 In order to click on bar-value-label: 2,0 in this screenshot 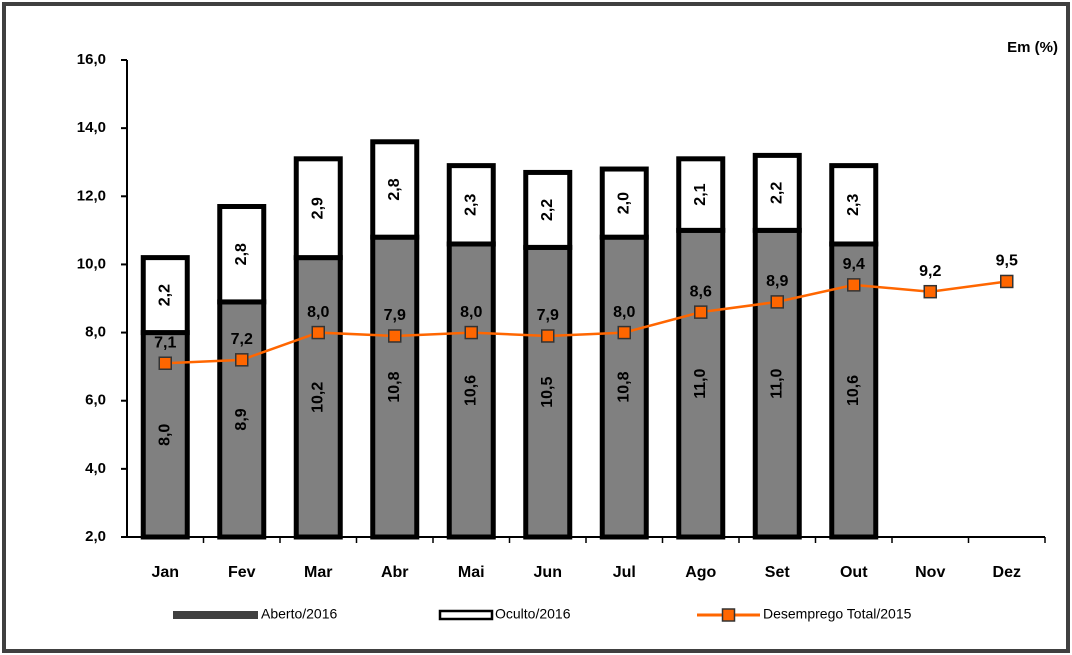, I will do `click(623, 203)`.